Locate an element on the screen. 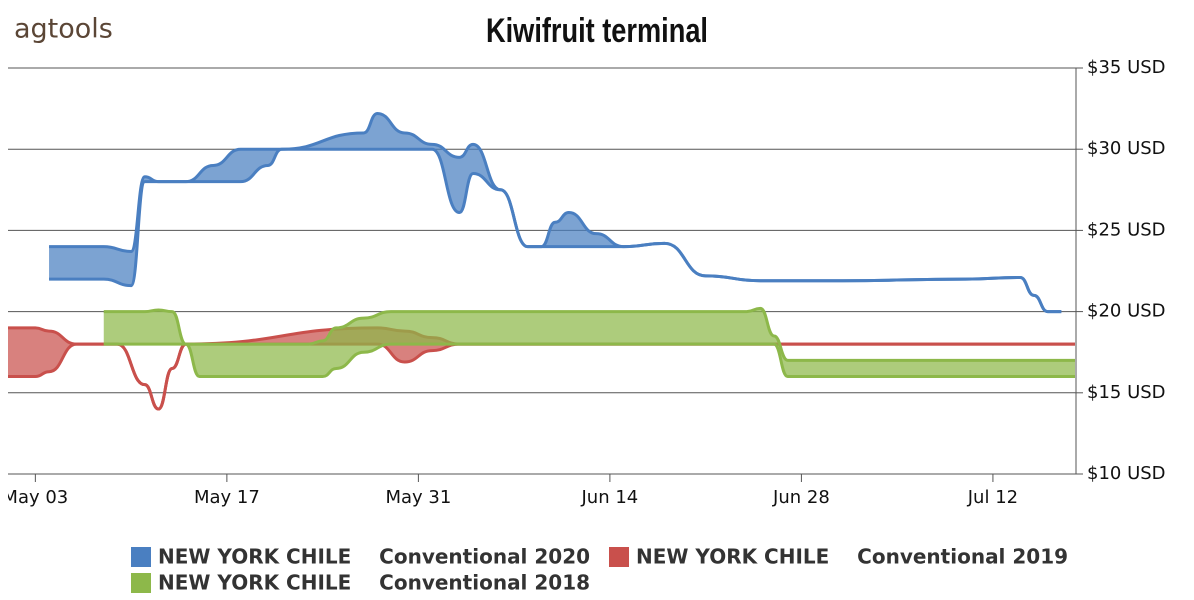 The height and width of the screenshot is (600, 1194). y-tick-label: $35 USD is located at coordinates (1126, 67).